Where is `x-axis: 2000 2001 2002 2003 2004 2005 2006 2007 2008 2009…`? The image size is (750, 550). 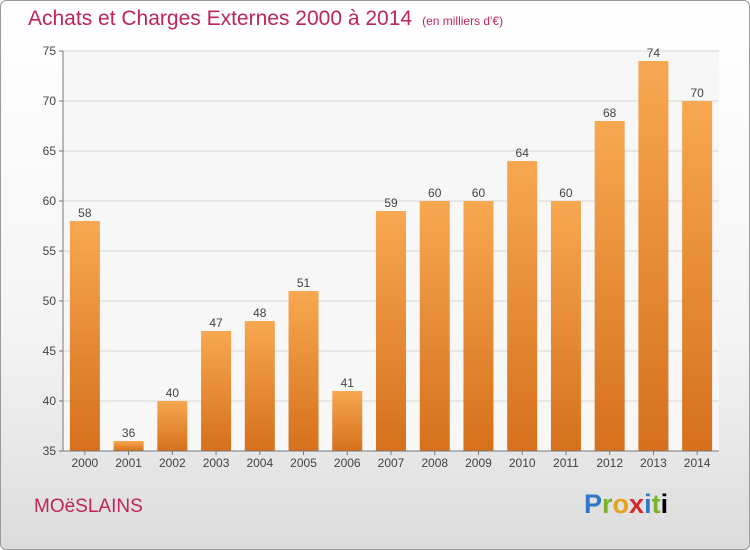 x-axis: 2000 2001 2002 2003 2004 2005 2006 2007 2008 2009… is located at coordinates (391, 460).